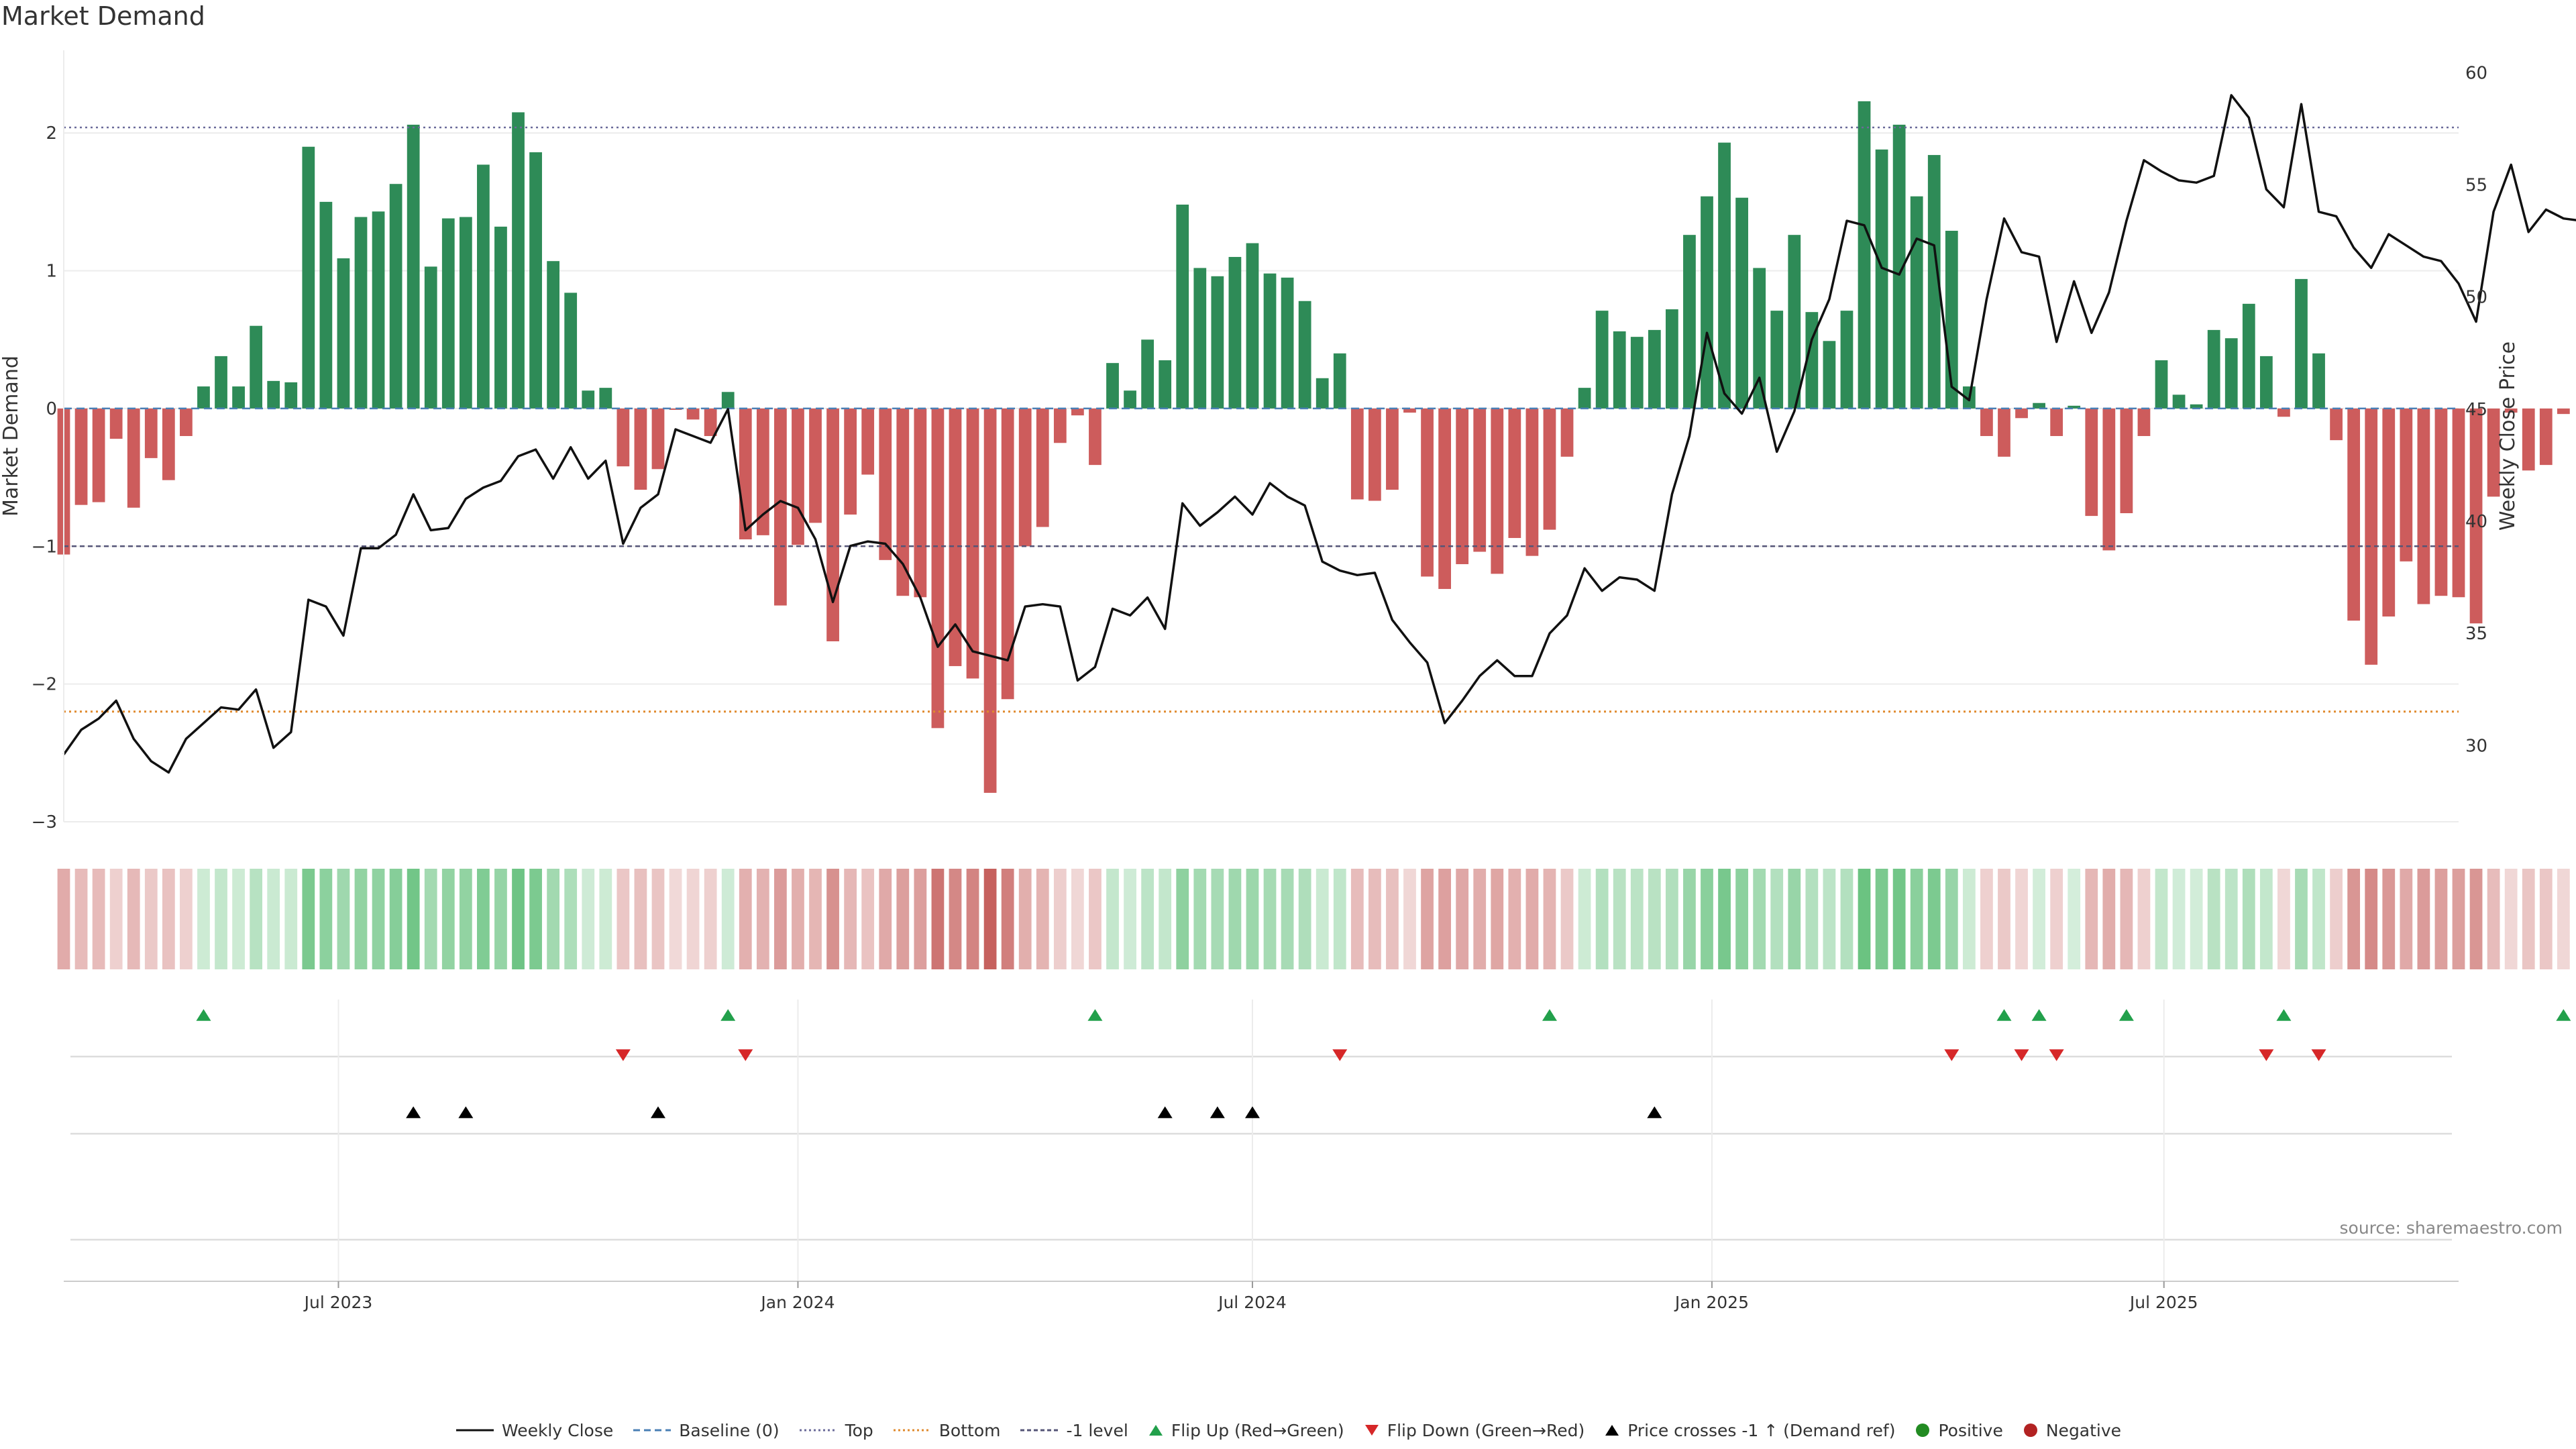 Image resolution: width=2576 pixels, height=1449 pixels. Describe the element at coordinates (44, 822) in the screenshot. I see `y-tick-label: −3` at that location.